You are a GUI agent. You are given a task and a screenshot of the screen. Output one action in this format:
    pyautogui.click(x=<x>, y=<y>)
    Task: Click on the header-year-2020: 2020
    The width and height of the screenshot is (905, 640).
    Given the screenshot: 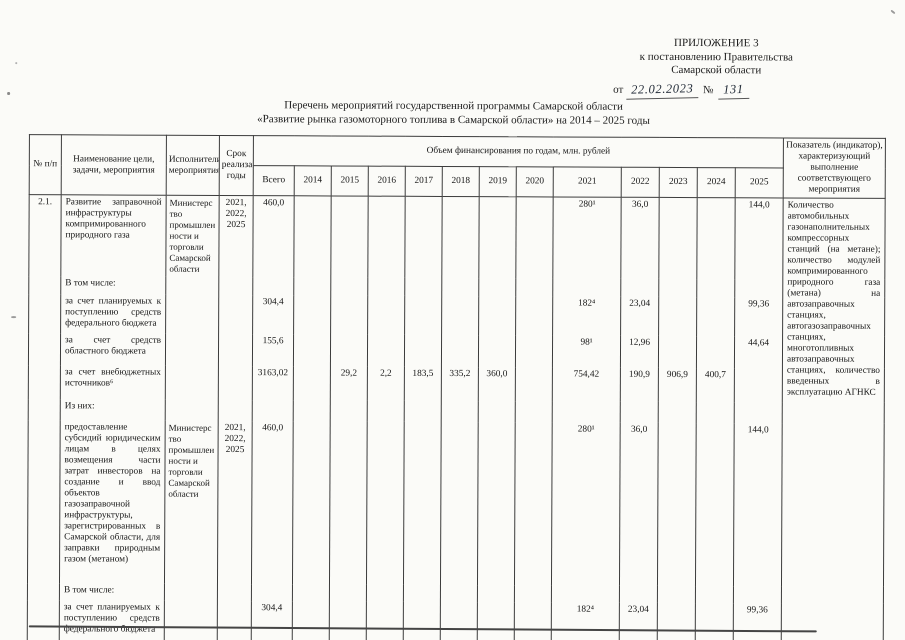 What is the action you would take?
    pyautogui.click(x=535, y=181)
    